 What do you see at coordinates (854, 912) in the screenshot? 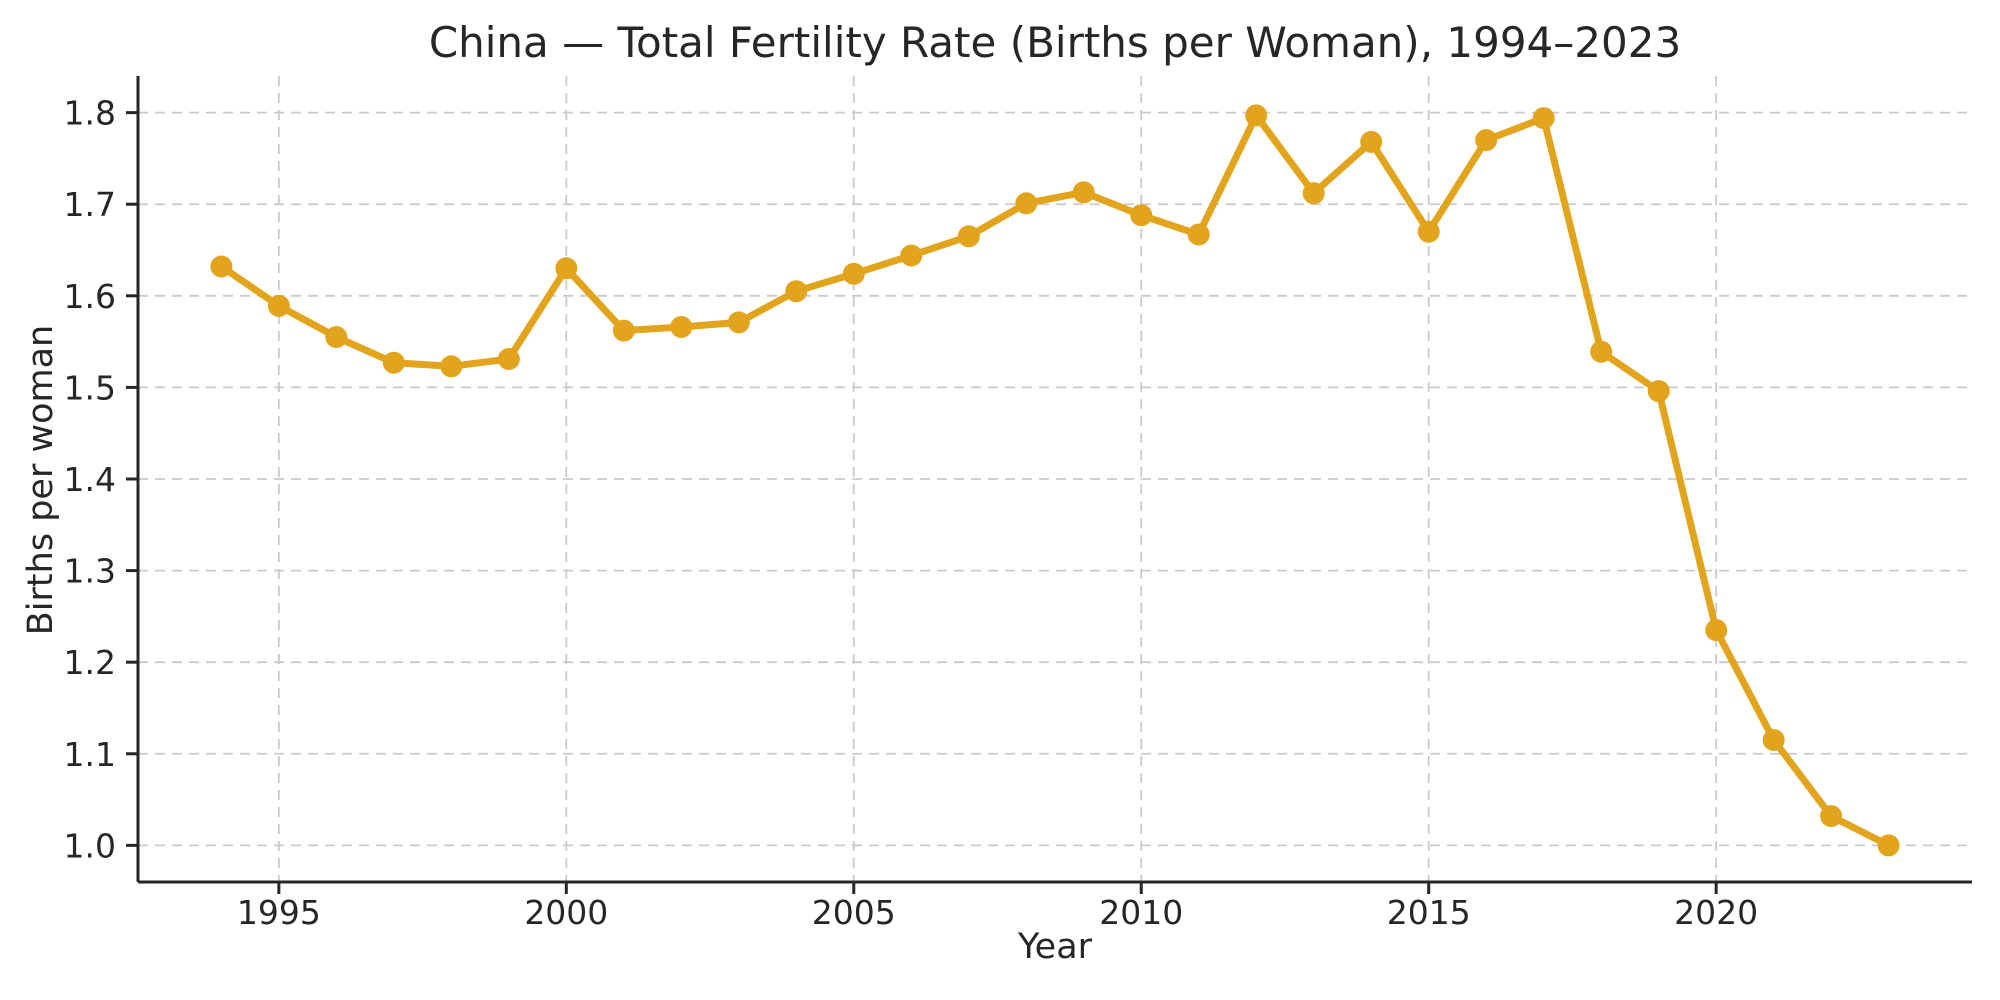
I see `x-tick-label: 2005` at bounding box center [854, 912].